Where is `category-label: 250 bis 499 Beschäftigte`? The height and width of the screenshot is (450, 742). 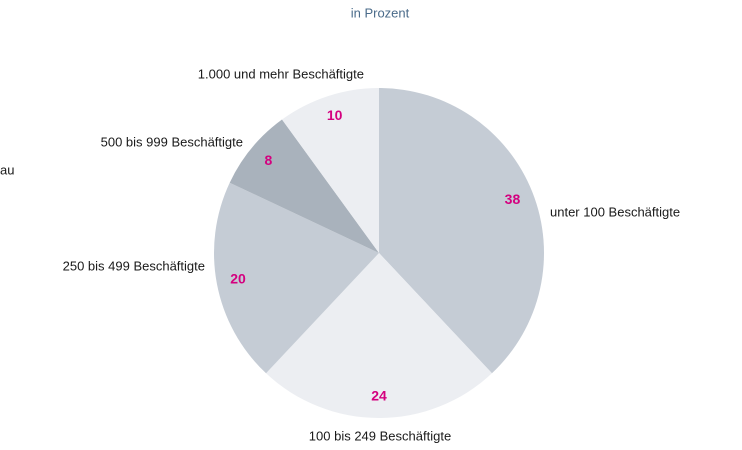
category-label: 250 bis 499 Beschäftigte is located at coordinates (134, 265).